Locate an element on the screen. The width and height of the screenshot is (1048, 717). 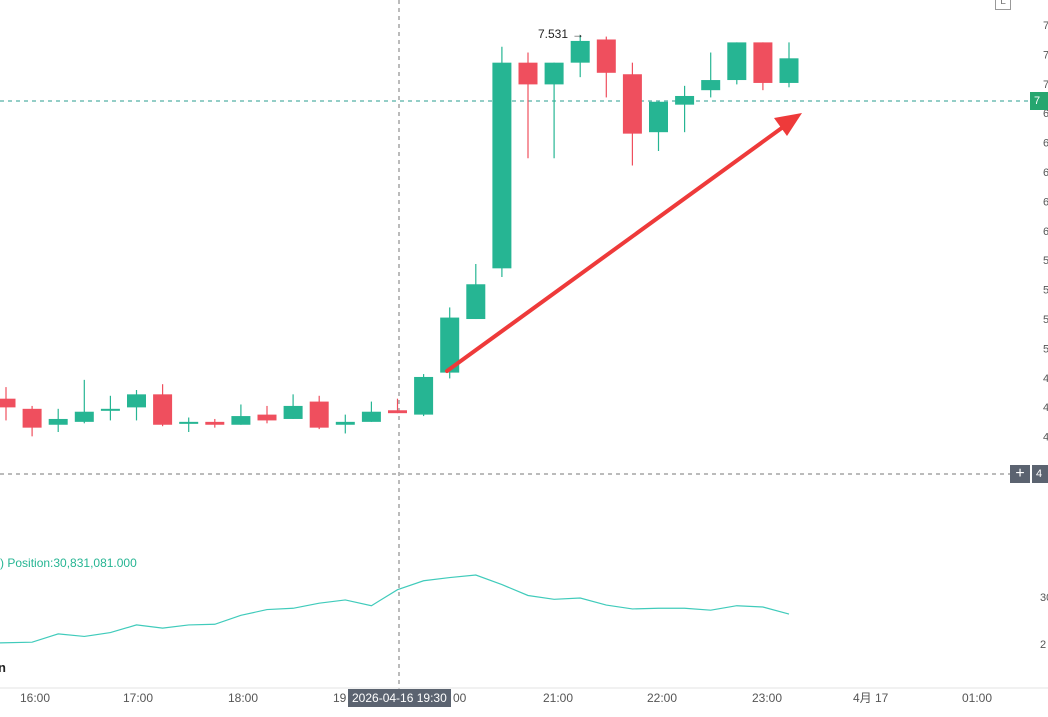
high-marker-label: 7.531 is located at coordinates (553, 34).